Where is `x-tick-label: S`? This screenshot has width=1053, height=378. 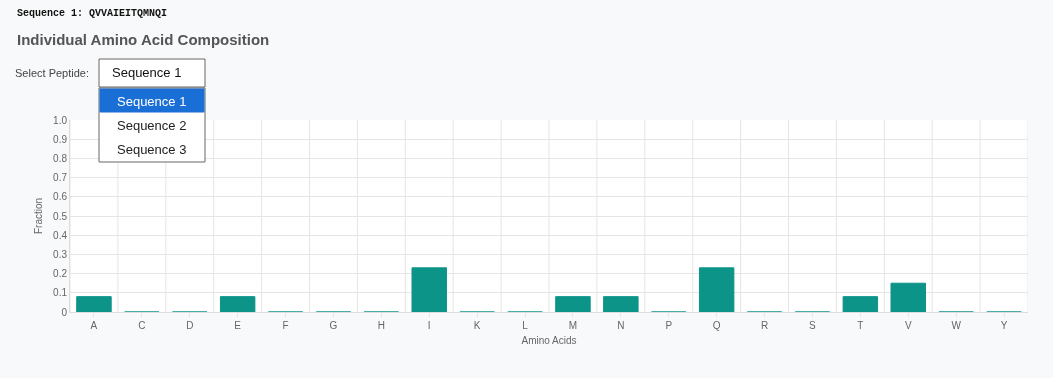
x-tick-label: S is located at coordinates (813, 325).